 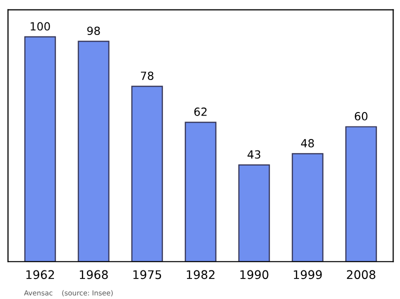 What do you see at coordinates (254, 275) in the screenshot?
I see `x-tick-label: 1990` at bounding box center [254, 275].